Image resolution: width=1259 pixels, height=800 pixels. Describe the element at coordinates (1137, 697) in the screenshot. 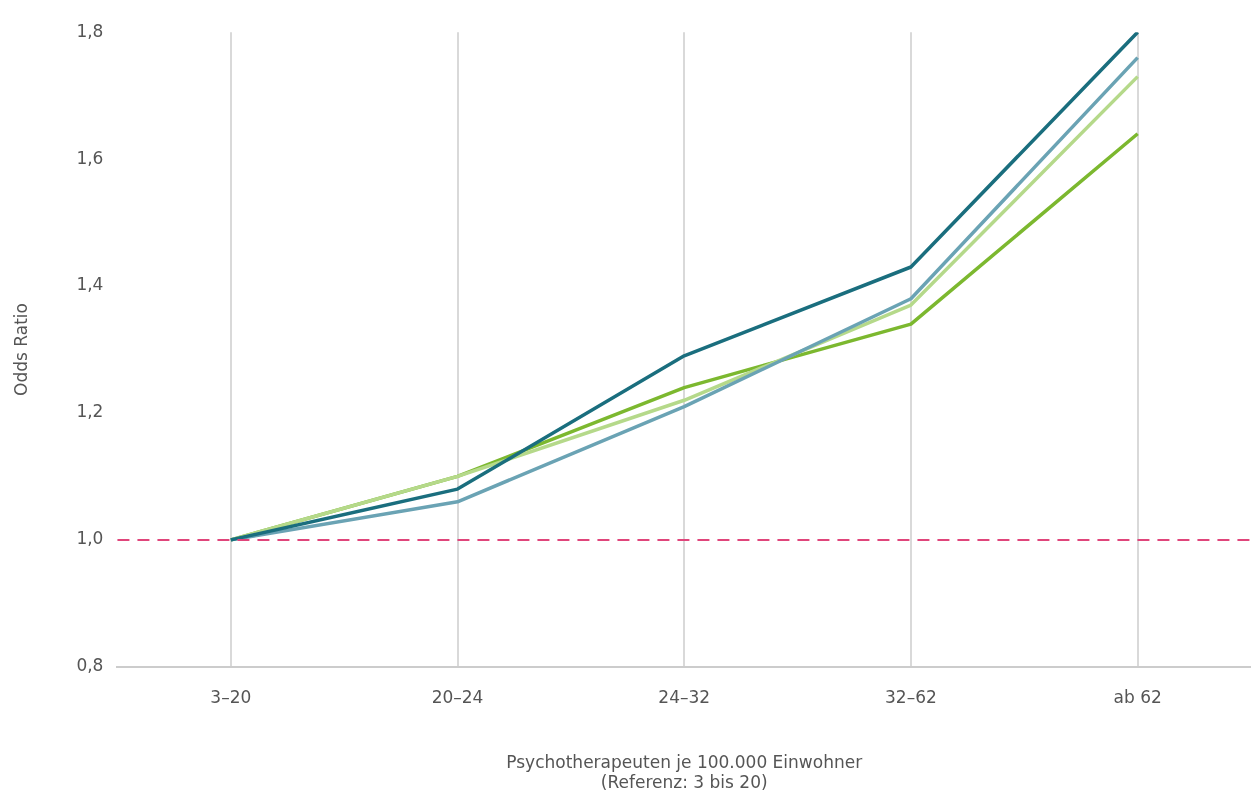

I see `x-tick-label: ab 62` at that location.